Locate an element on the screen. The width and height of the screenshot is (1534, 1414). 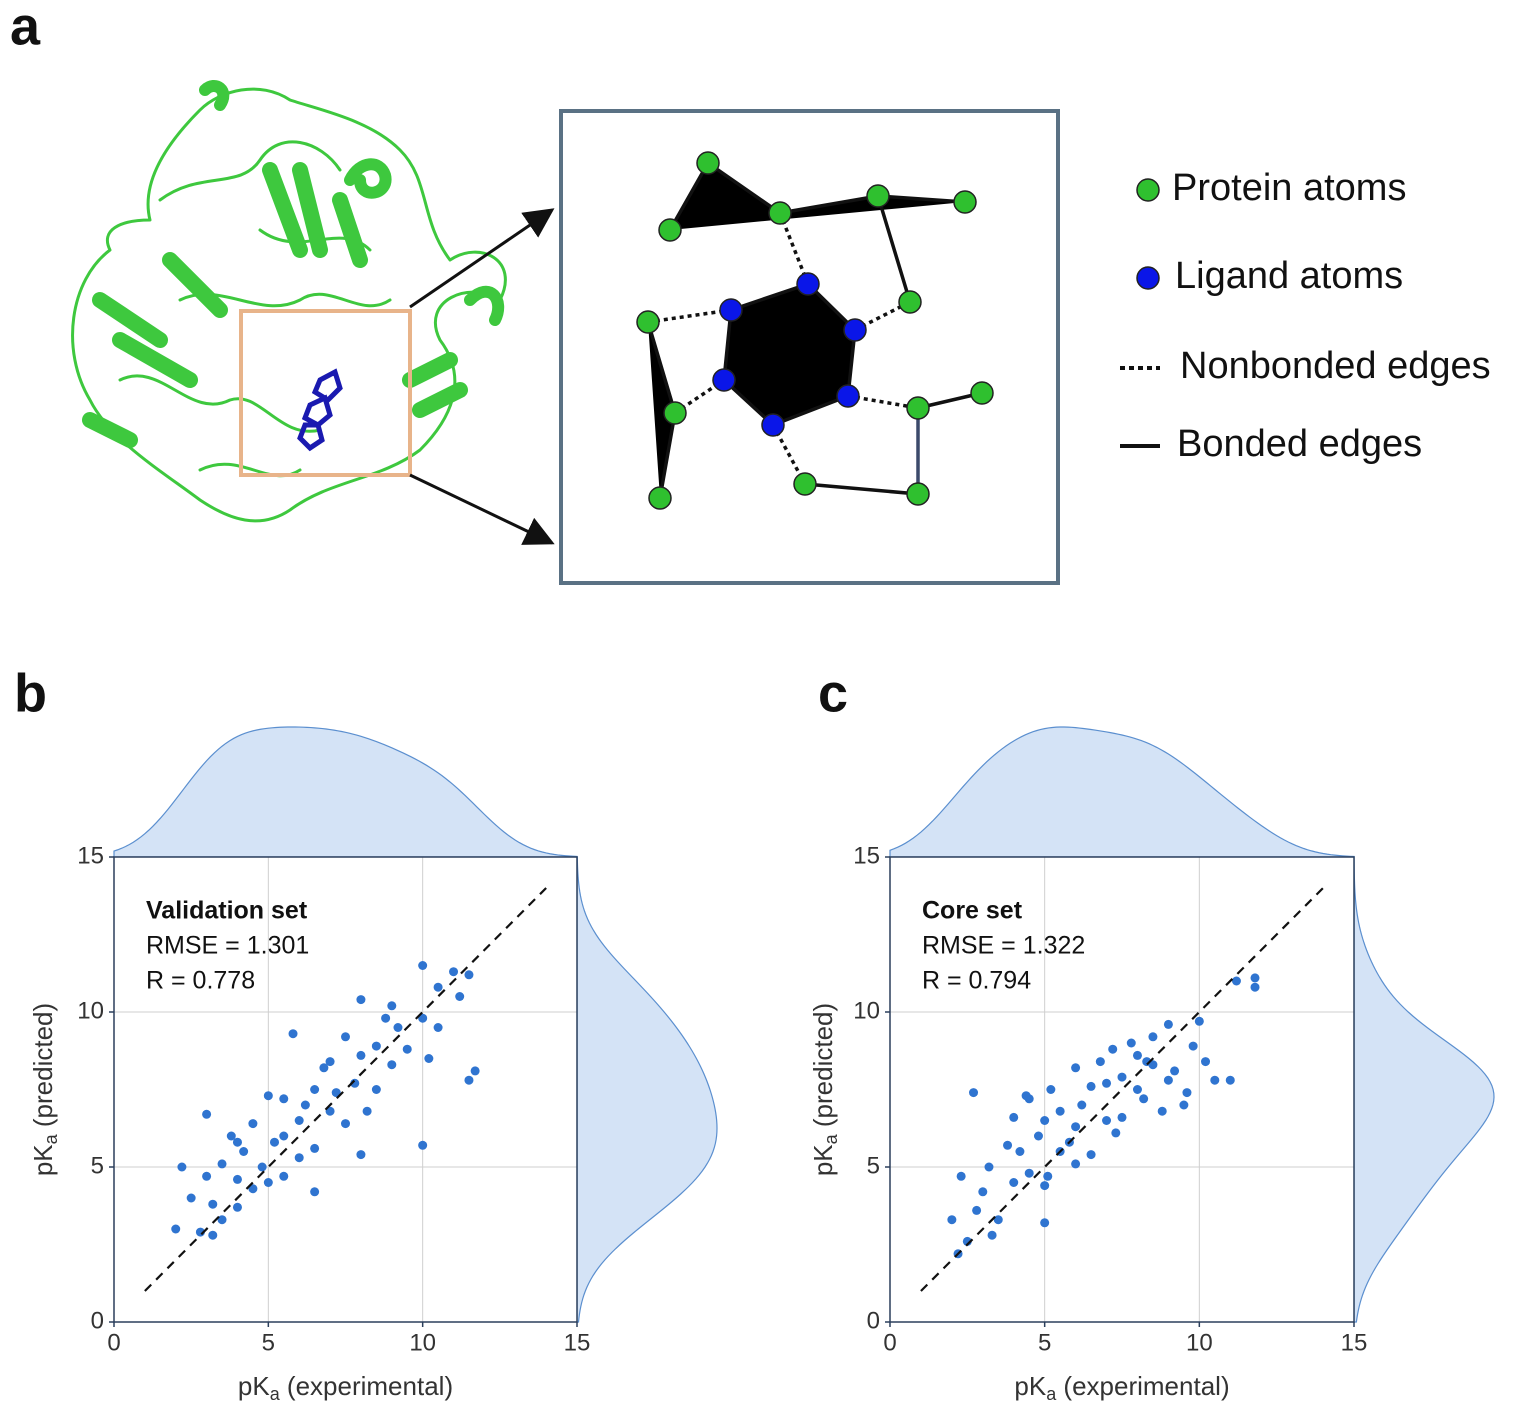
y-axis-label: pKa (predicted) is located at coordinates (44, 1089).